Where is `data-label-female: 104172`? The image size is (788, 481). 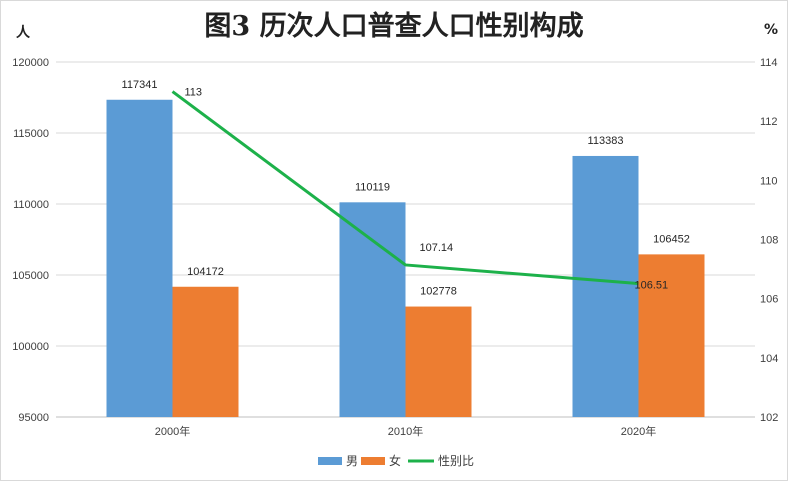
data-label-female: 104172 is located at coordinates (205, 272).